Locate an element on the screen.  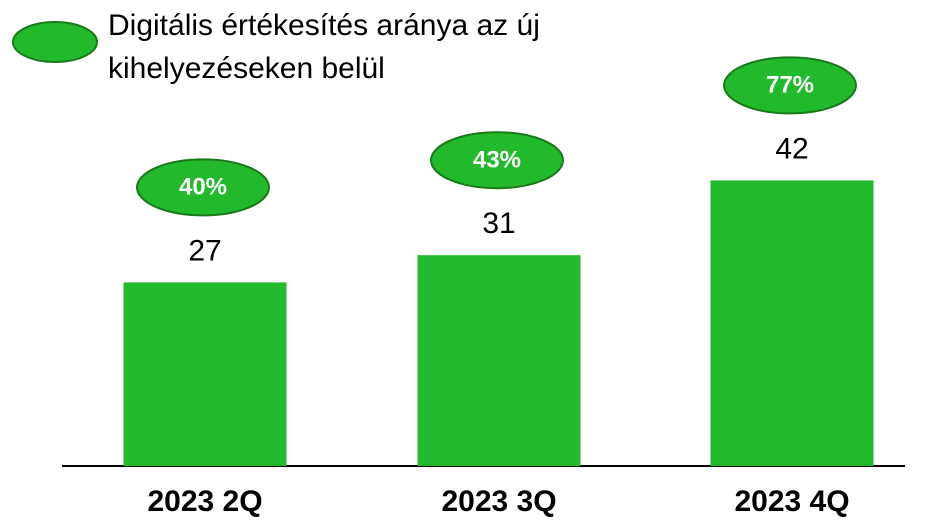
x-tick-label: 2023 2Q is located at coordinates (204, 501).